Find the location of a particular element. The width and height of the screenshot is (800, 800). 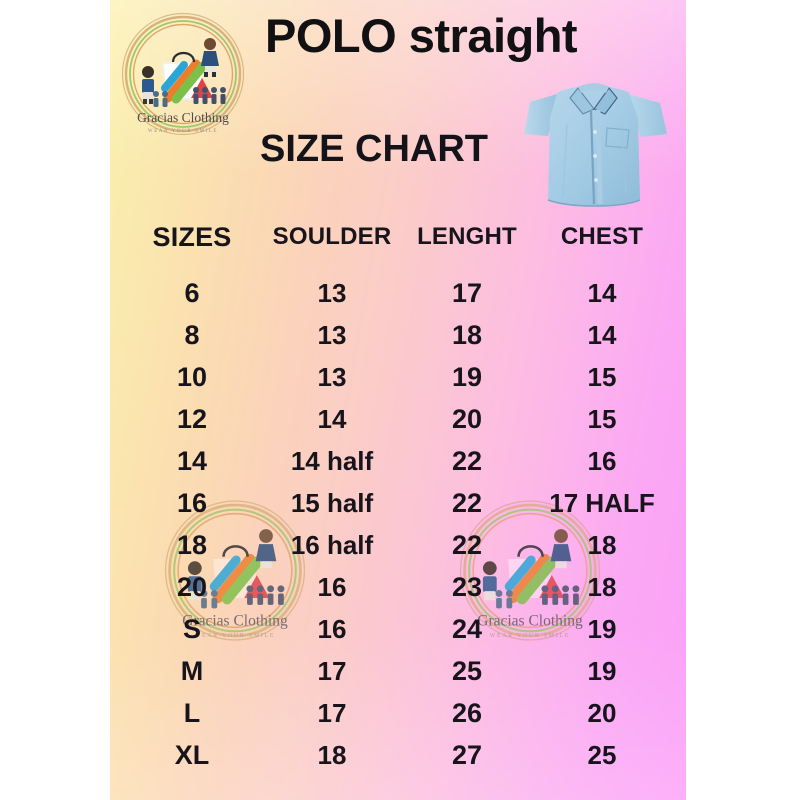

cell-chest: 20 is located at coordinates (602, 712).